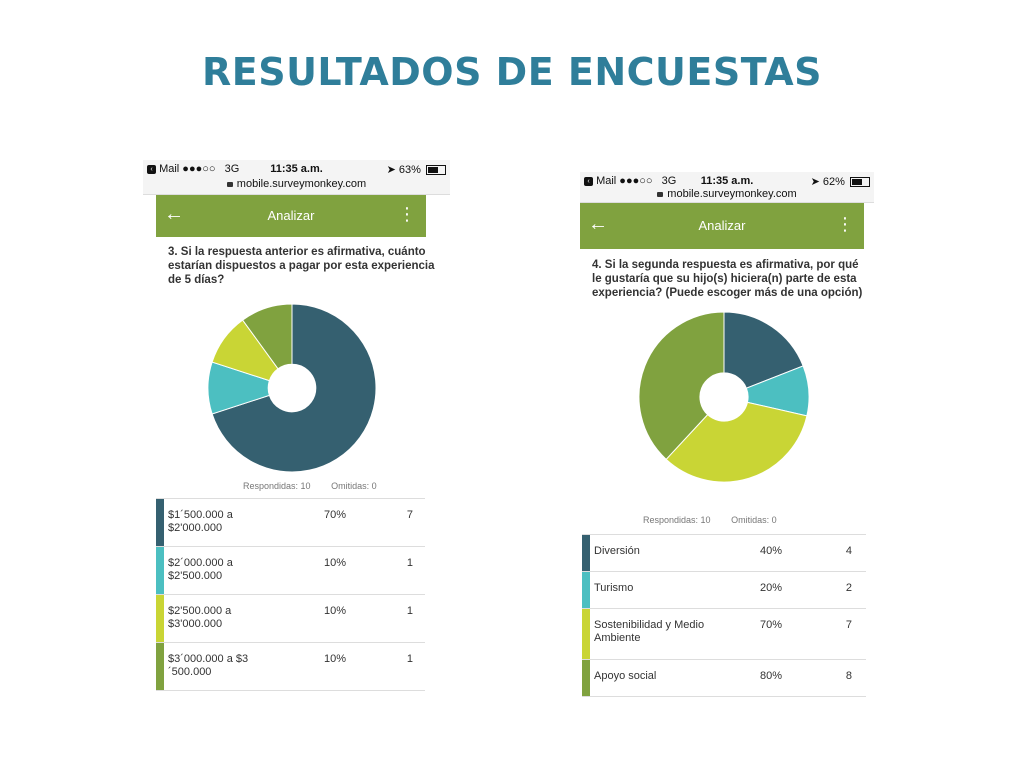  Describe the element at coordinates (190, 672) in the screenshot. I see `answer-label-line2: ´500.000` at that location.